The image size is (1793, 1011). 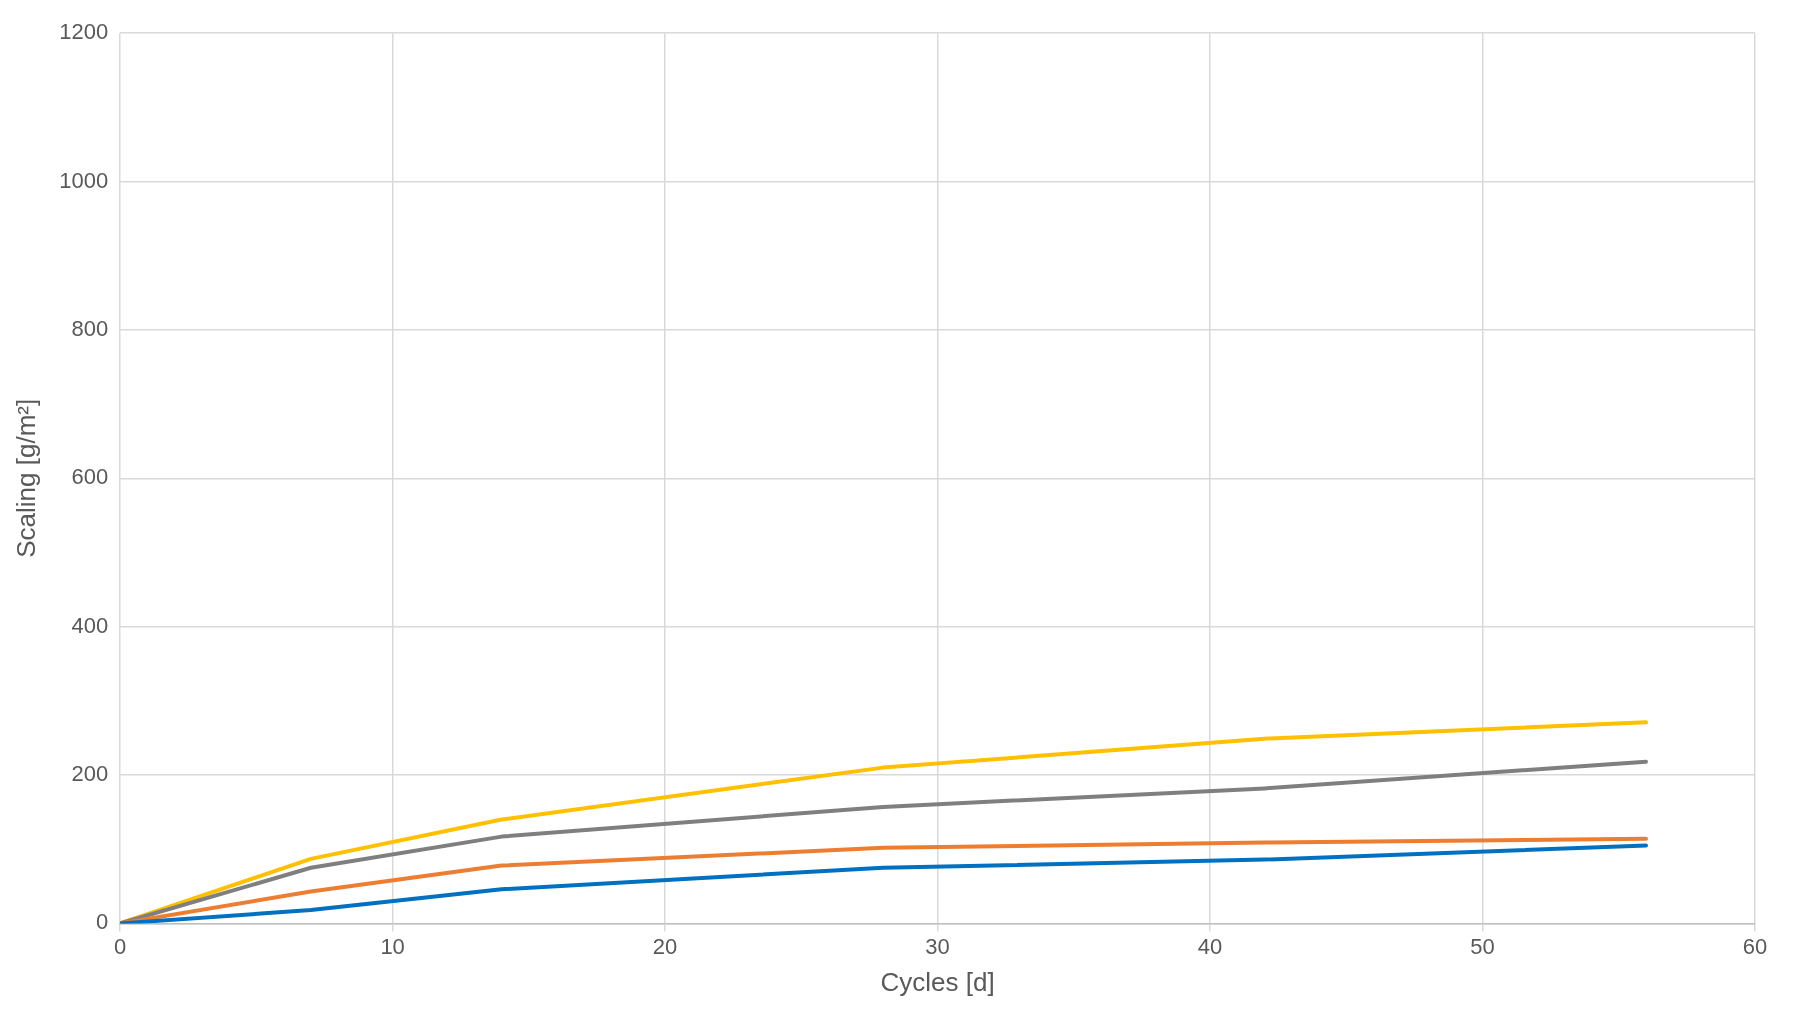 What do you see at coordinates (90, 328) in the screenshot?
I see `y-tick-label: 800` at bounding box center [90, 328].